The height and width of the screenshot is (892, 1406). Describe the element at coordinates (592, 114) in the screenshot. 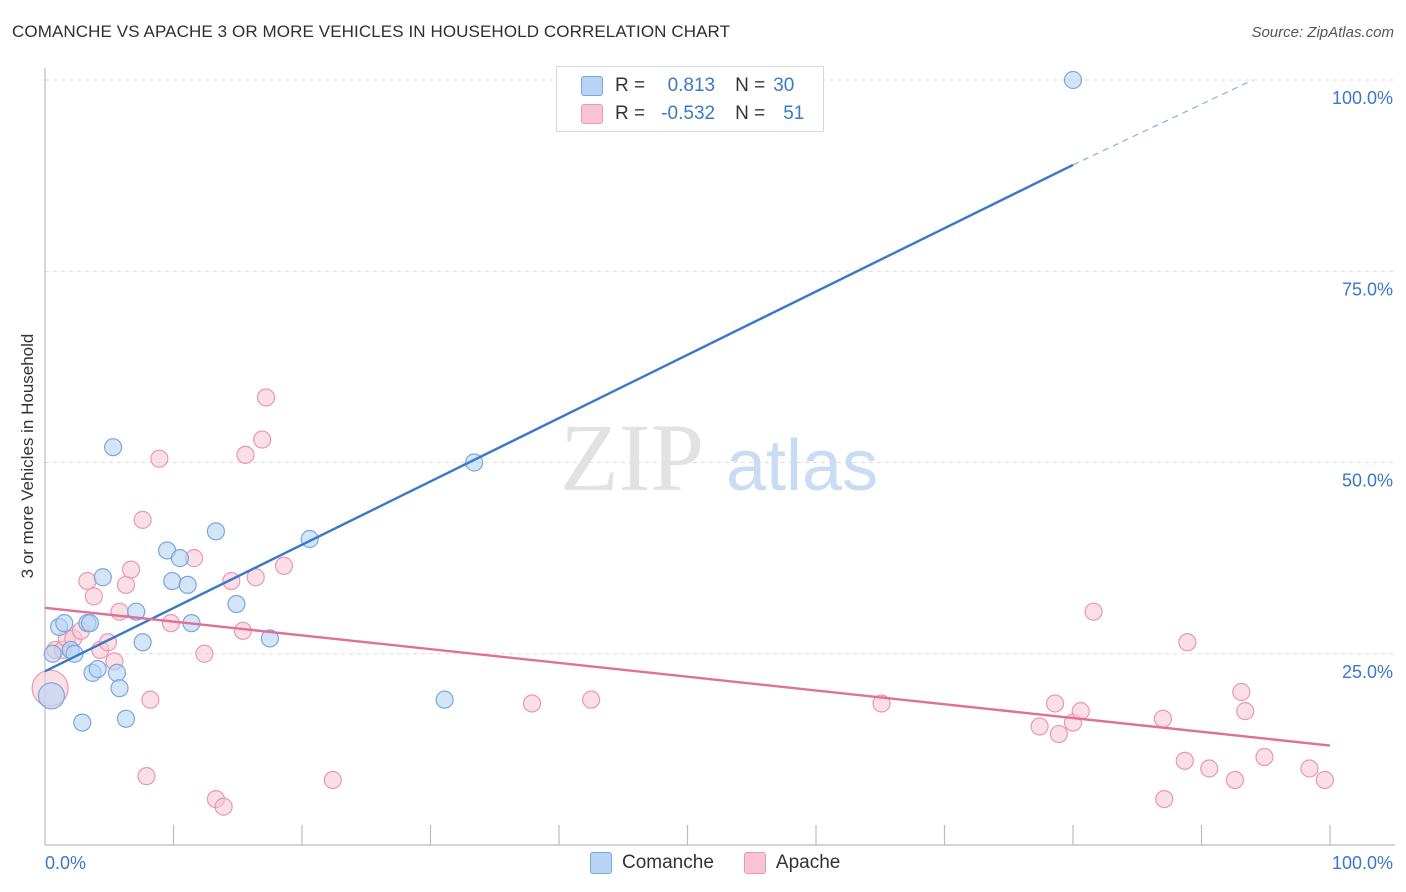

I see `apache-swatch` at that location.